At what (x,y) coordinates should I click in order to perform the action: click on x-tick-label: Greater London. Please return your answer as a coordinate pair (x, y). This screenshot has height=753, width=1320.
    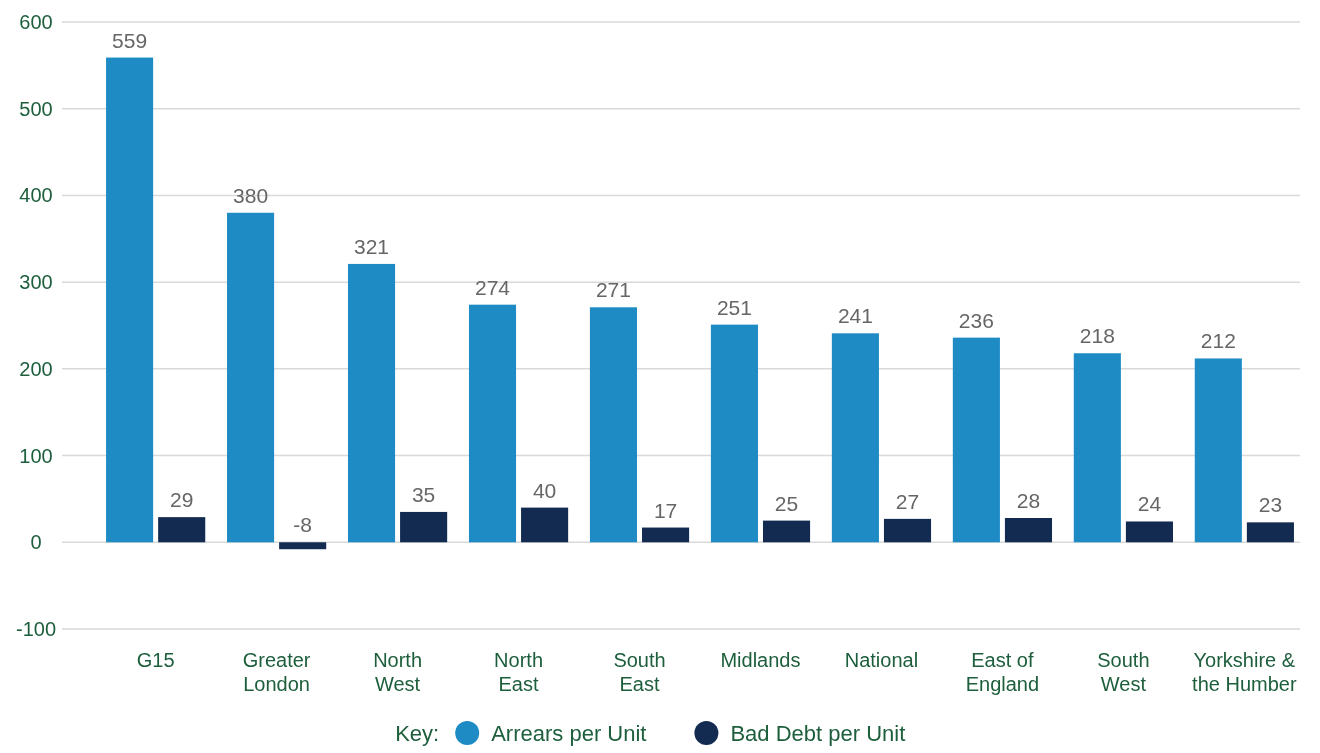
    Looking at the image, I should click on (276, 672).